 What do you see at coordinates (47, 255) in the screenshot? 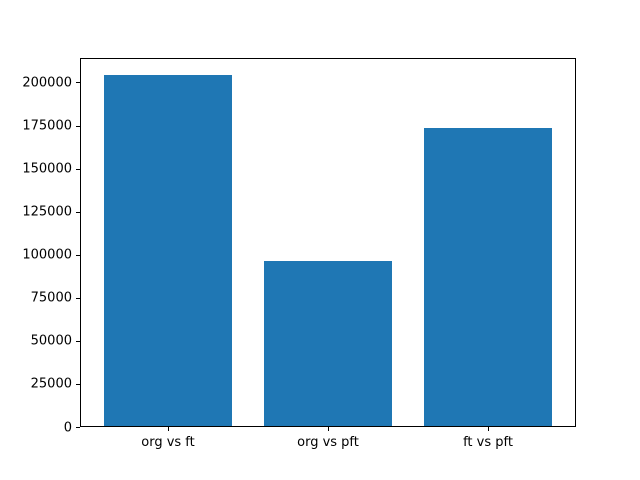
I see `y-tick-label: 100000` at bounding box center [47, 255].